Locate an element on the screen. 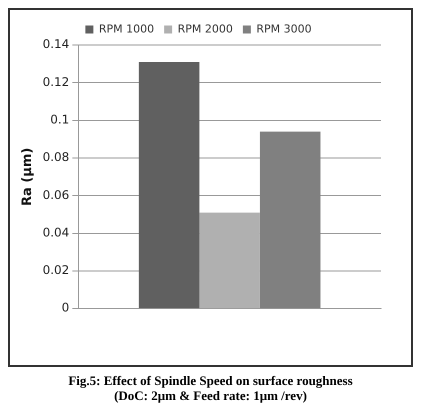  y-tick-label: 0 is located at coordinates (66, 307).